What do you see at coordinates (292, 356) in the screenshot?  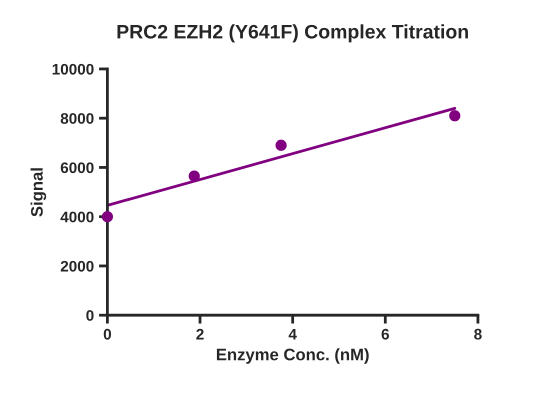 I see `x-axis-title: Enzyme Conc. (nM)` at bounding box center [292, 356].